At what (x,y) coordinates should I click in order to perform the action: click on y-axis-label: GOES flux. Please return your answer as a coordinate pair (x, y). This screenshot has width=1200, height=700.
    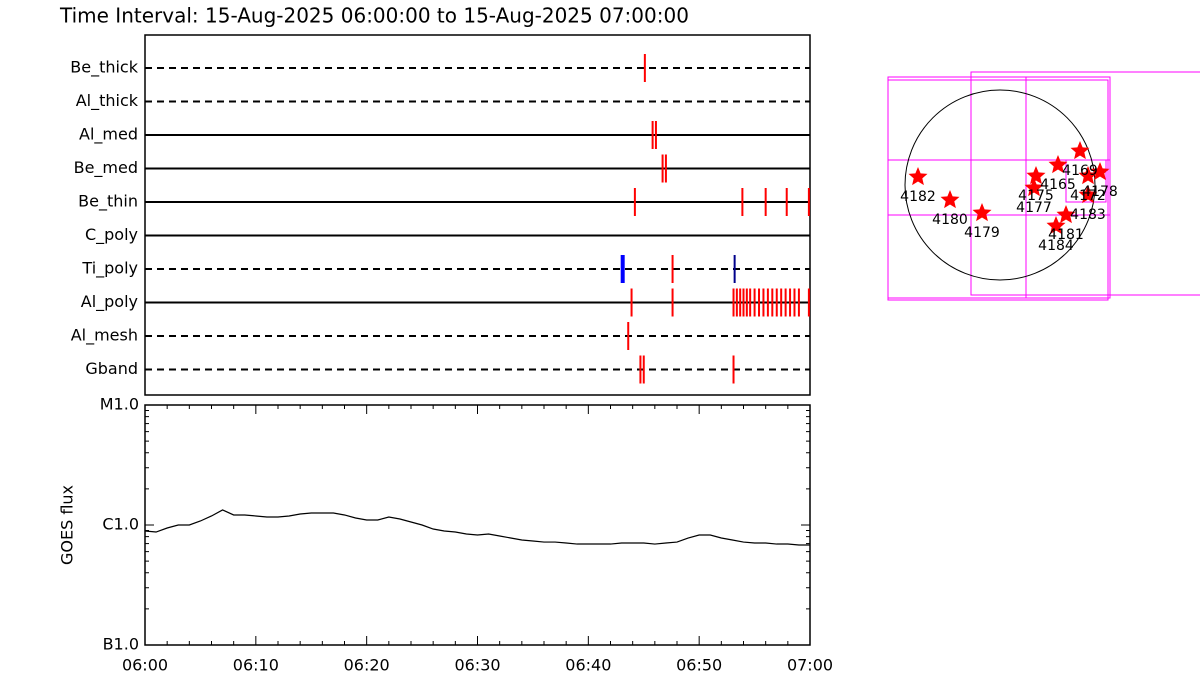
    Looking at the image, I should click on (67, 525).